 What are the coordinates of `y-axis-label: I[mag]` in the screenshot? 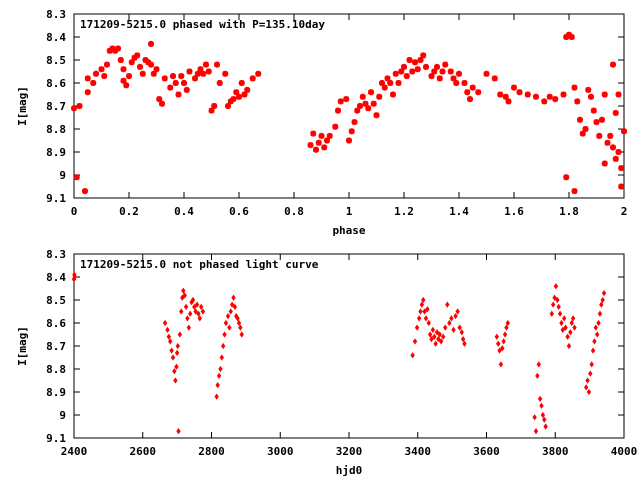 It's located at (22, 346).